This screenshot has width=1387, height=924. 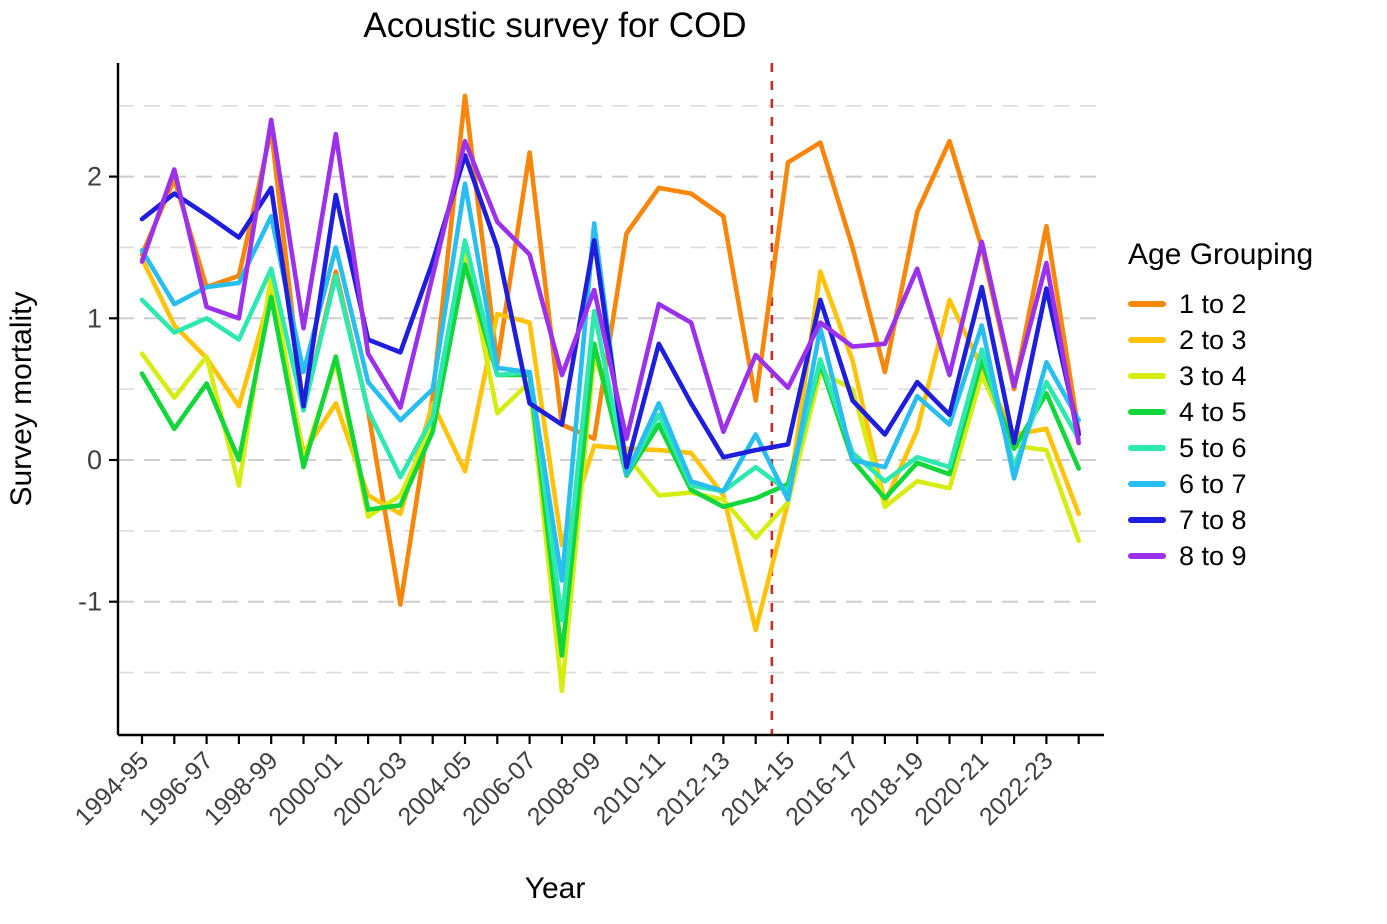 I want to click on y-tick-label: 2, so click(x=94, y=177).